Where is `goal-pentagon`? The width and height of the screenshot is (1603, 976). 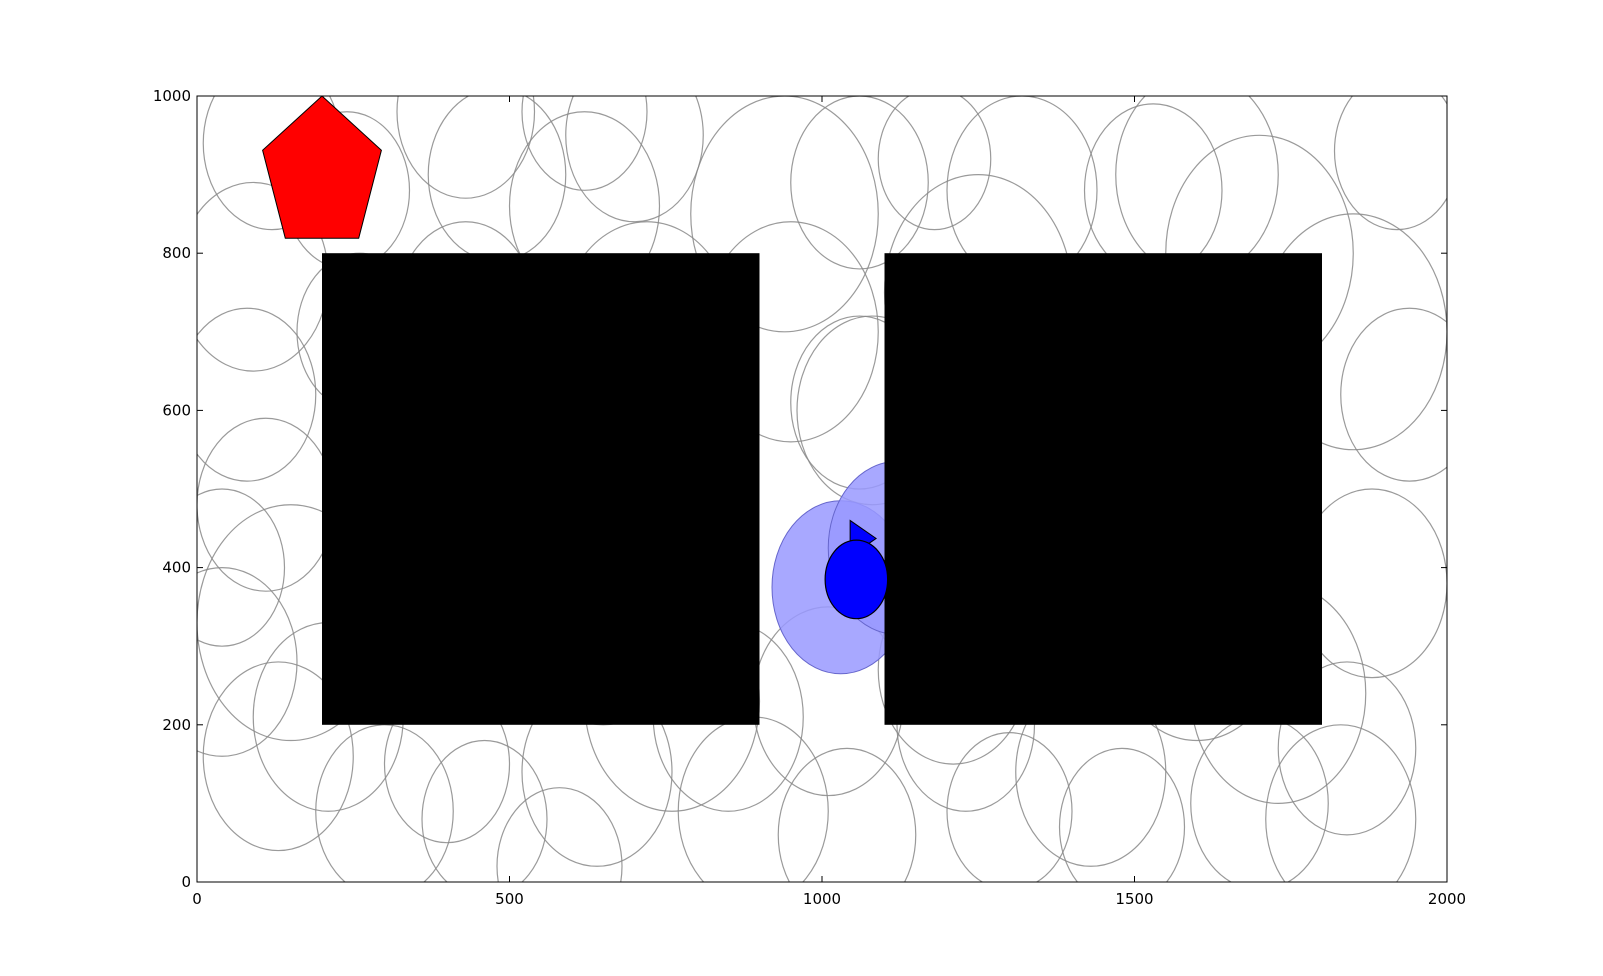 goal-pentagon is located at coordinates (322, 167).